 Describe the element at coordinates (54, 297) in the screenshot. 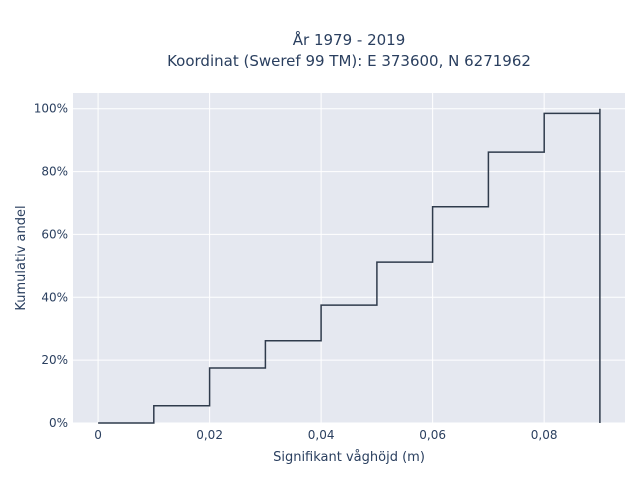

I see `y-tick-label: 40%` at that location.